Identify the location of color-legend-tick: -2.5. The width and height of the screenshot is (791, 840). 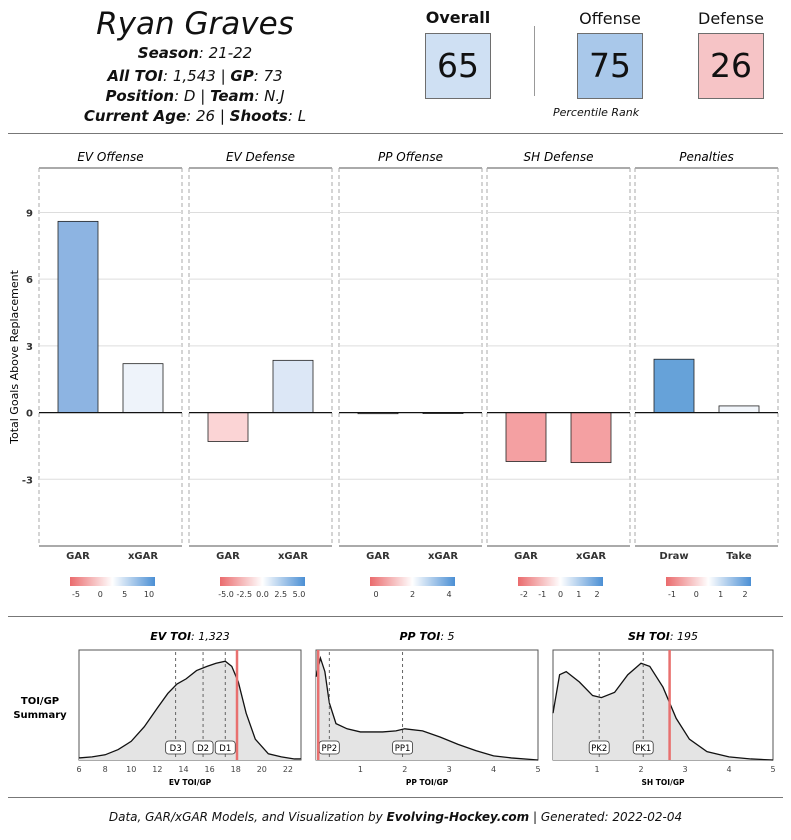
(244, 594).